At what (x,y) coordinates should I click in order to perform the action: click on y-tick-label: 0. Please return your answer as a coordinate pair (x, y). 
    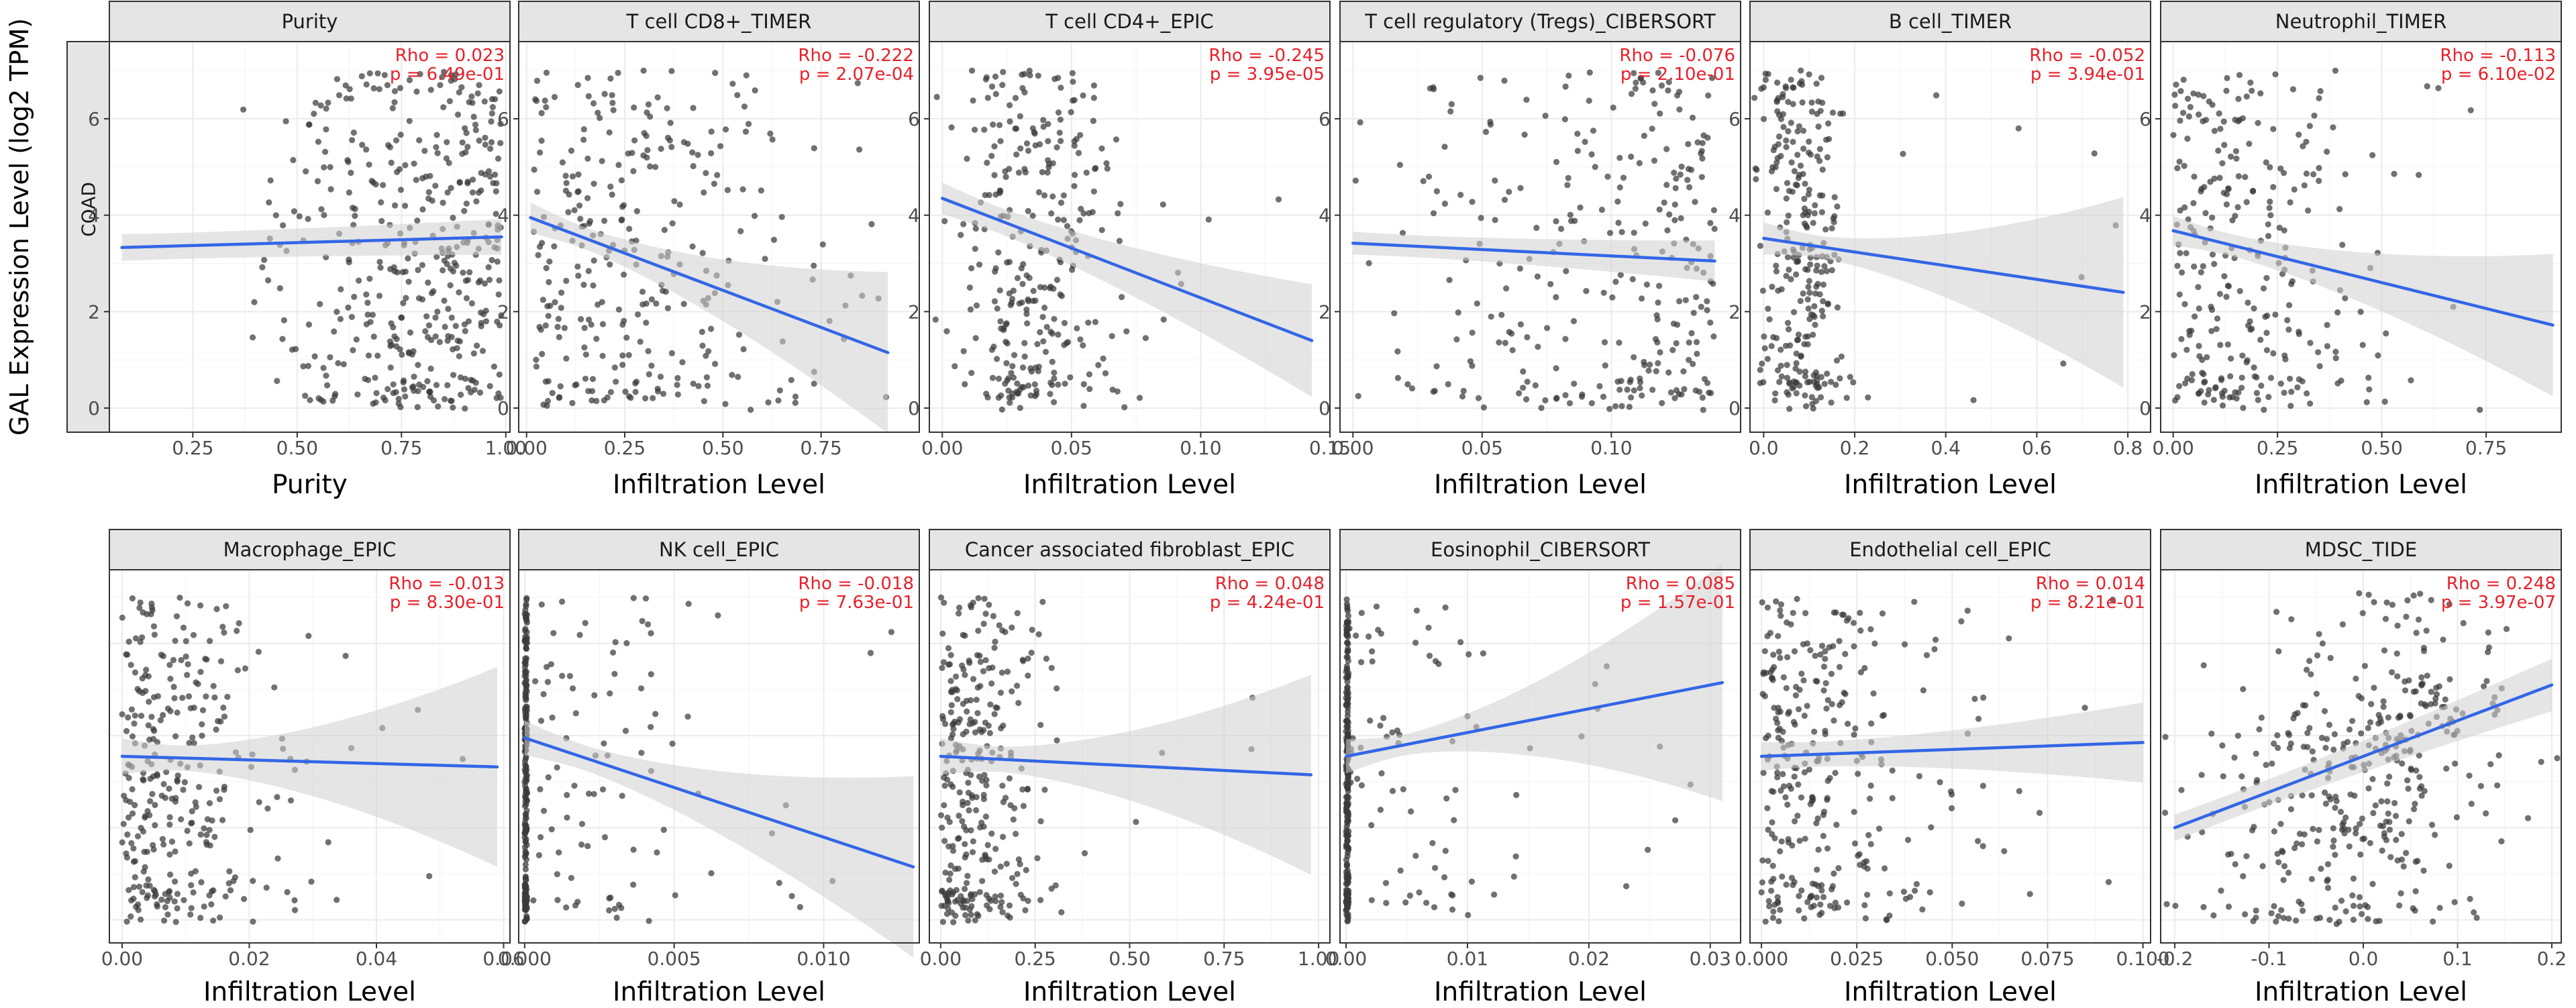
    Looking at the image, I should click on (914, 408).